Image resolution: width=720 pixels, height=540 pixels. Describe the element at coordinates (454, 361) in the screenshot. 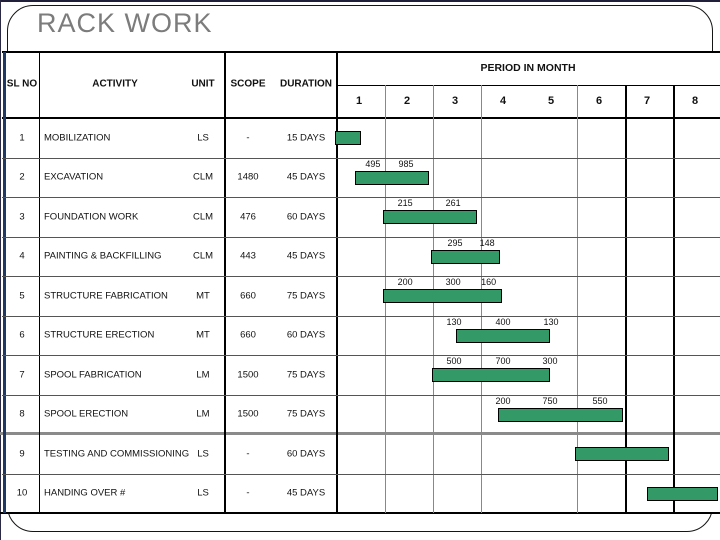

I see `bar-quantity-label: 500` at that location.